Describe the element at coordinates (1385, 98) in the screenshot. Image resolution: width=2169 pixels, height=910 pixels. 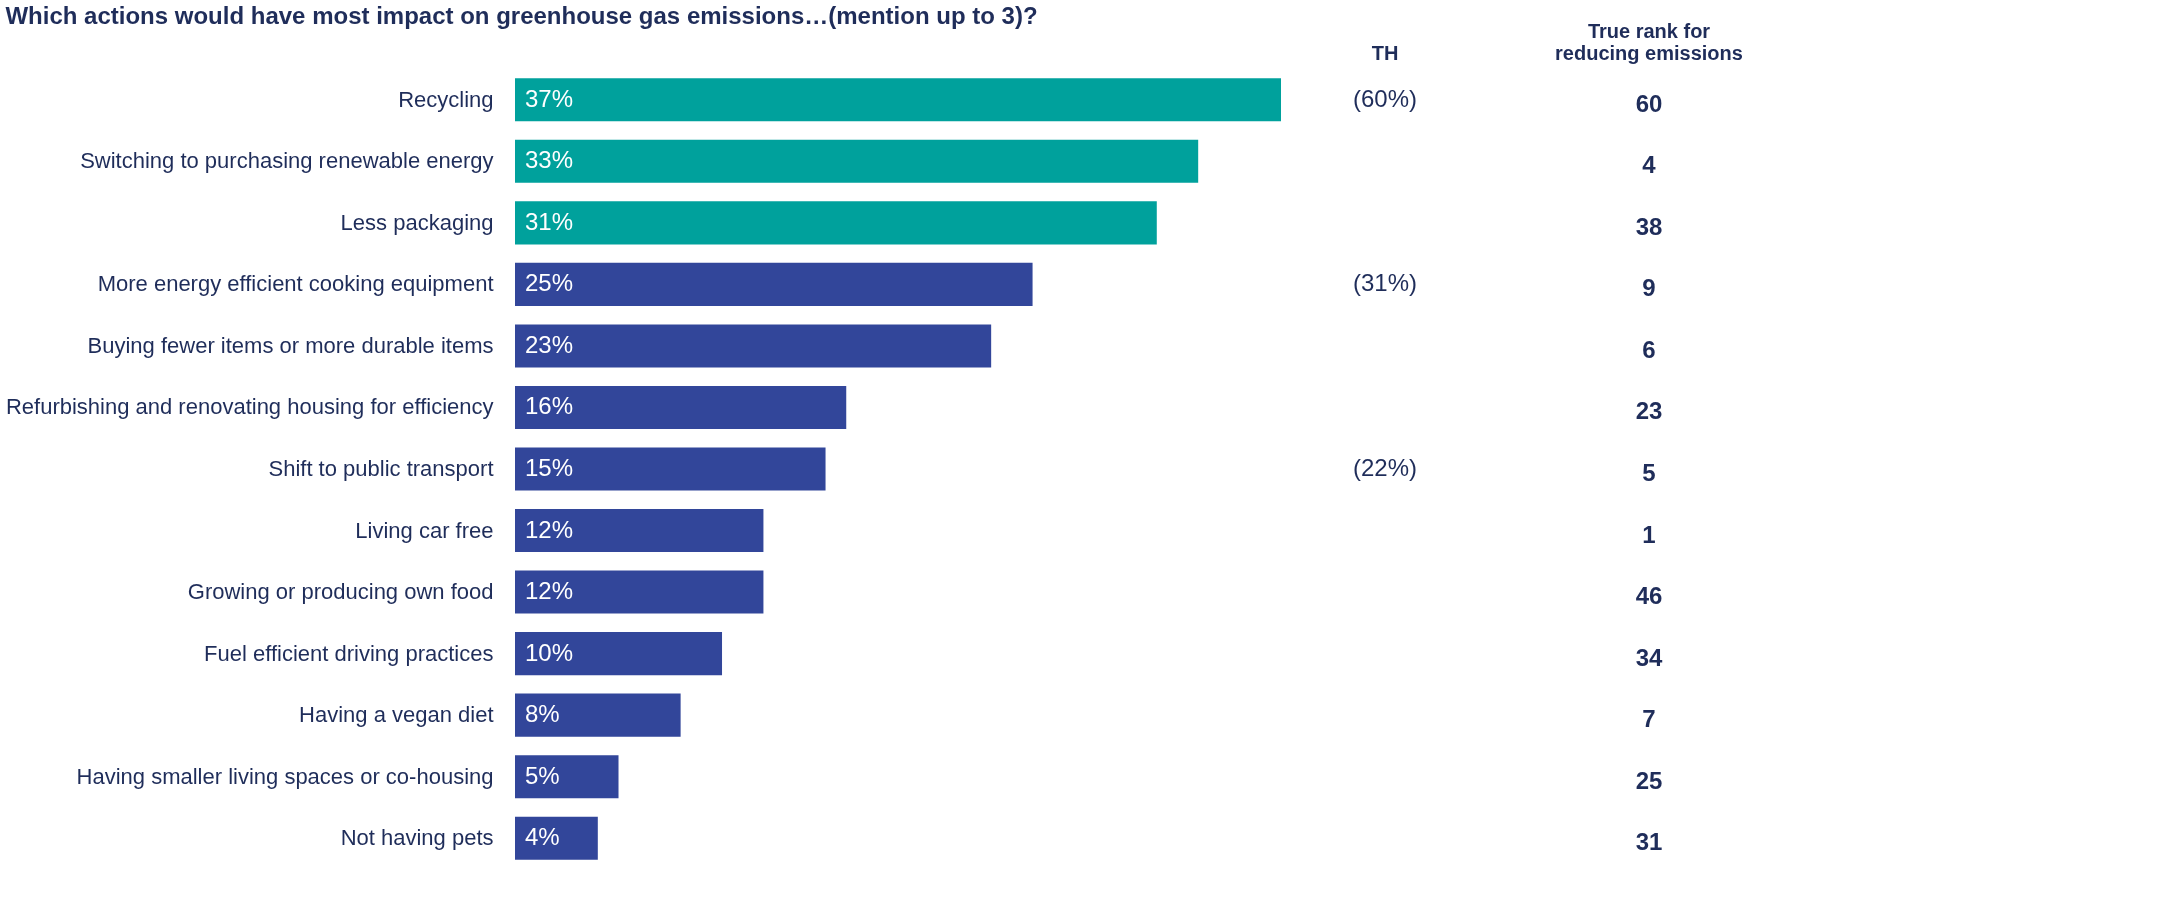
I see `text: (60%)` at that location.